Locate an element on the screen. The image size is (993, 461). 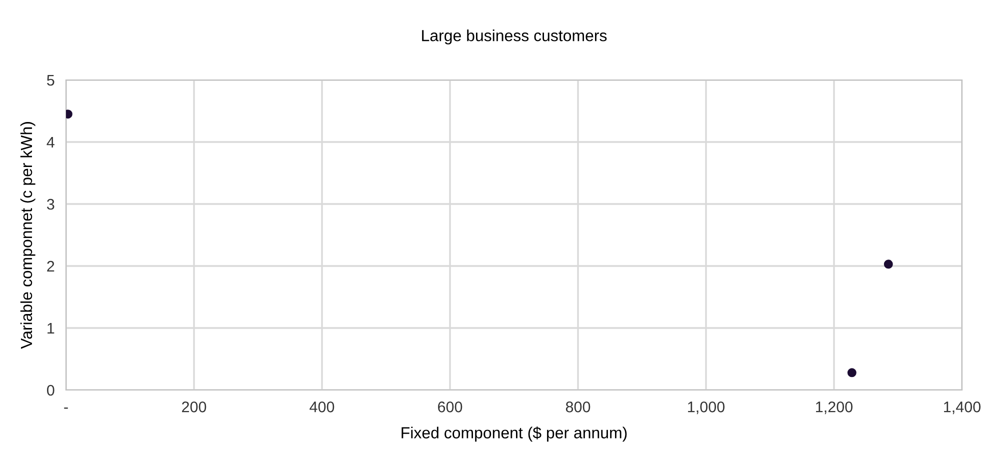
x-tick-label: 1,400 is located at coordinates (962, 408).